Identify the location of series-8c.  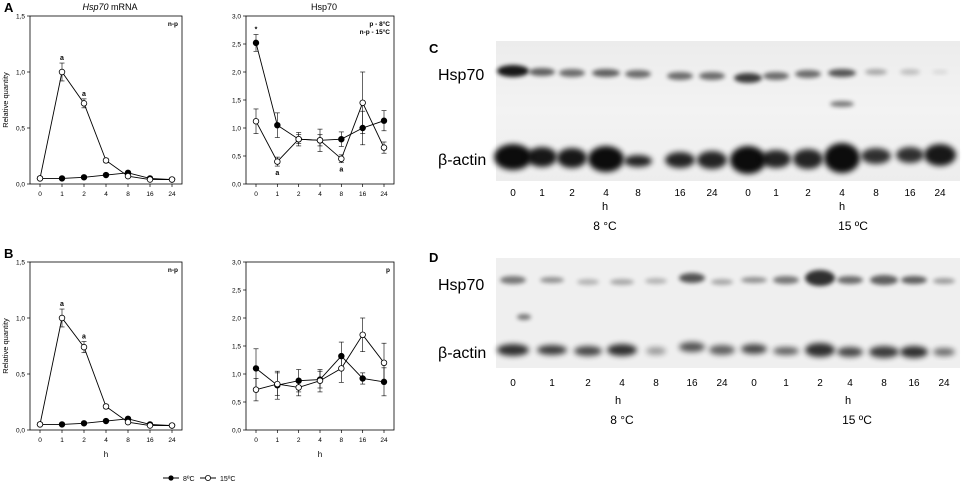
(106, 176).